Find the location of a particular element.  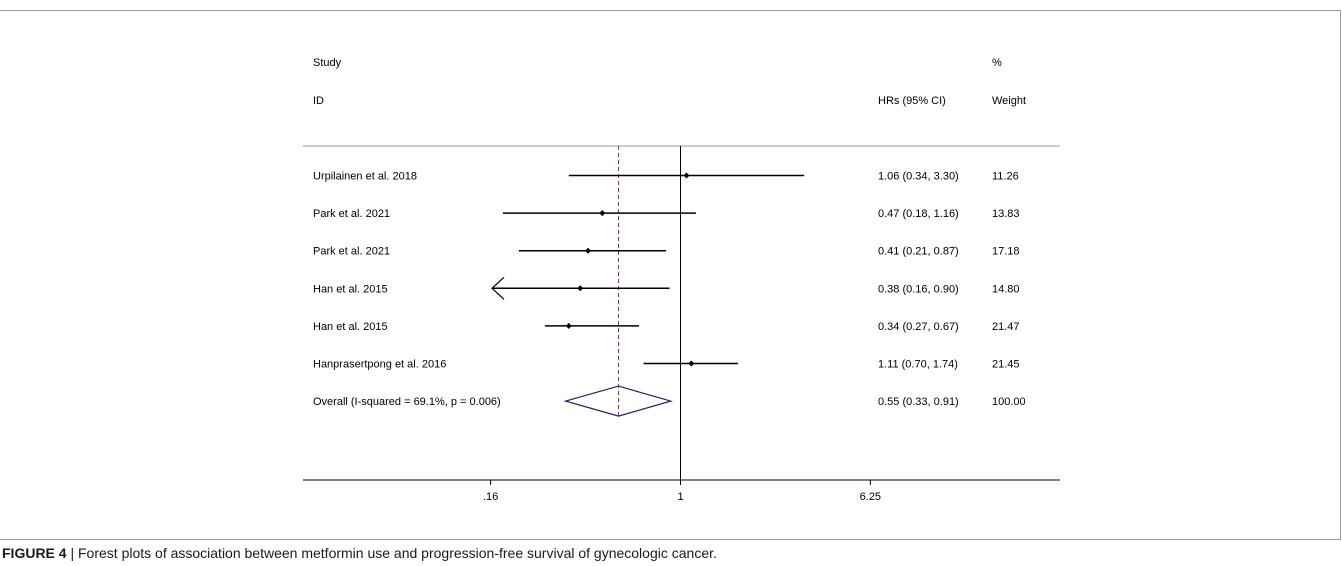

weight-label: 13.83 is located at coordinates (1006, 214).